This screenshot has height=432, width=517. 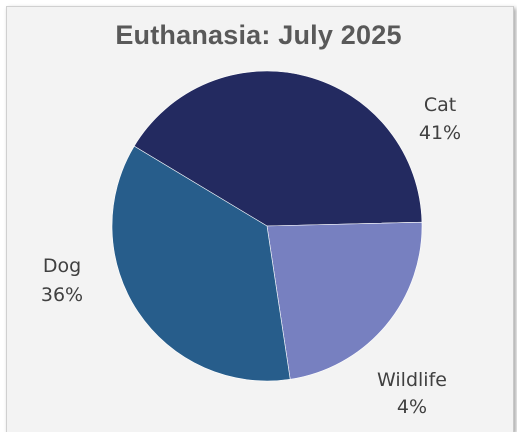 What do you see at coordinates (62, 295) in the screenshot?
I see `slice-percent-dog: 36%` at bounding box center [62, 295].